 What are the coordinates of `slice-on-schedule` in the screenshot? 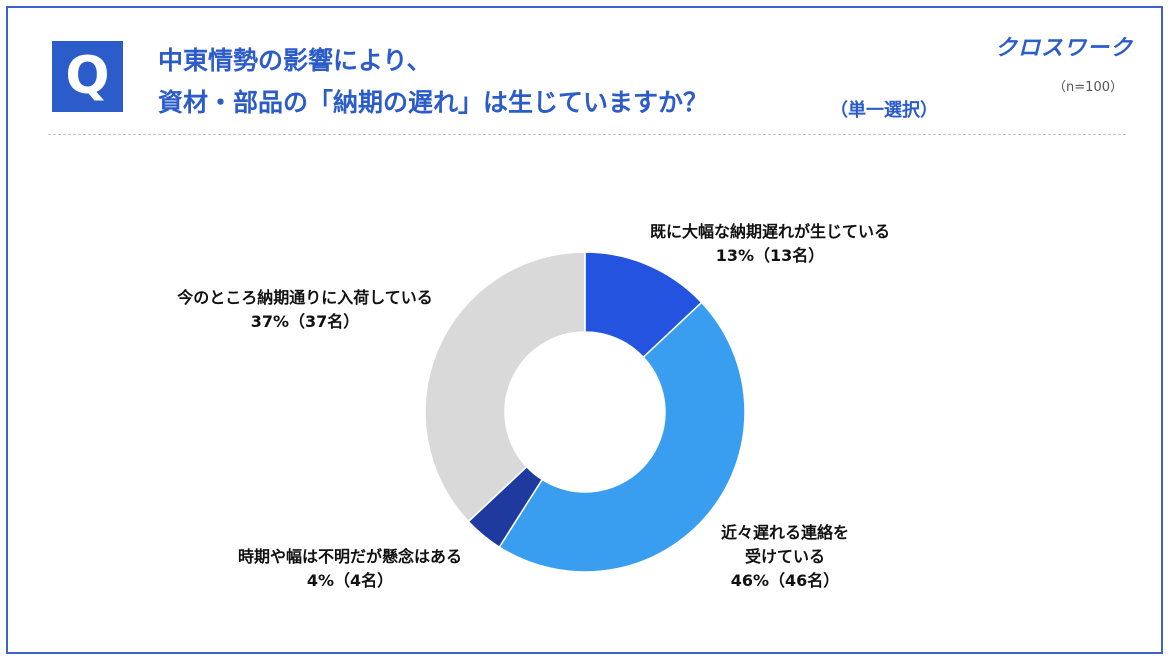 It's located at (505, 387).